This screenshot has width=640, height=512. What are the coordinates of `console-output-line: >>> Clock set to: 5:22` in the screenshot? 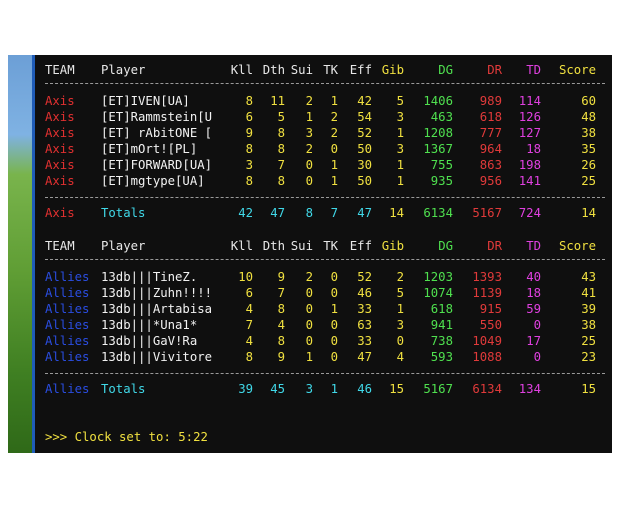 It's located at (126, 437).